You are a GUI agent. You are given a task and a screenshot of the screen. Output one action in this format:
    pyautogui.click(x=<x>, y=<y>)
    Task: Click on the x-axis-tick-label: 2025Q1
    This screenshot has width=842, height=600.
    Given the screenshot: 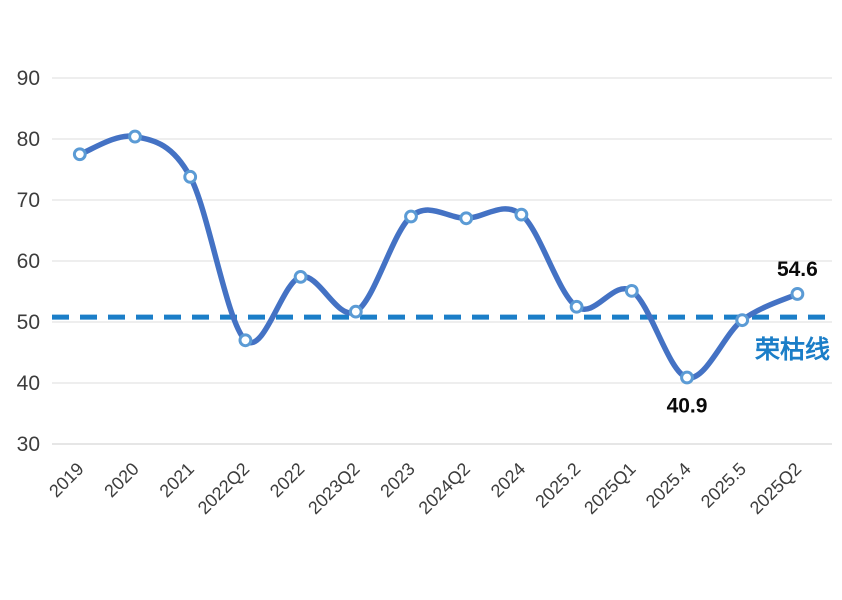 What is the action you would take?
    pyautogui.click(x=609, y=488)
    